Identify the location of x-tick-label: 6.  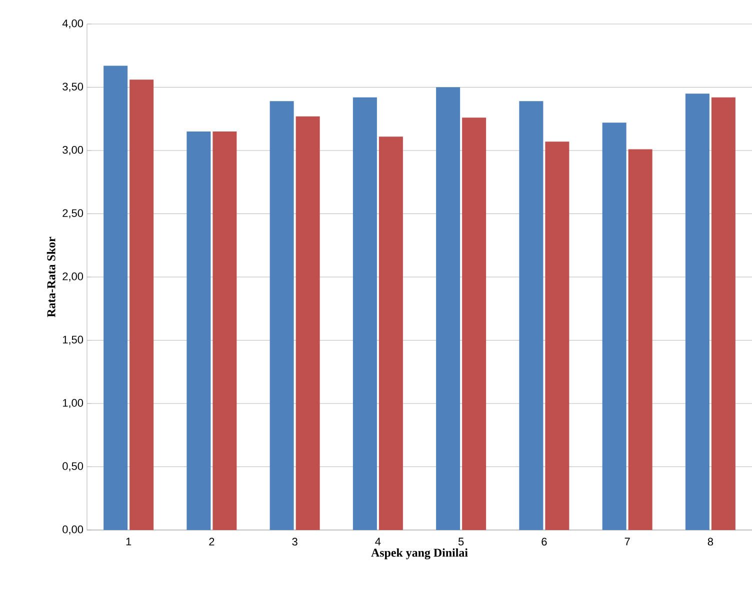
(544, 542).